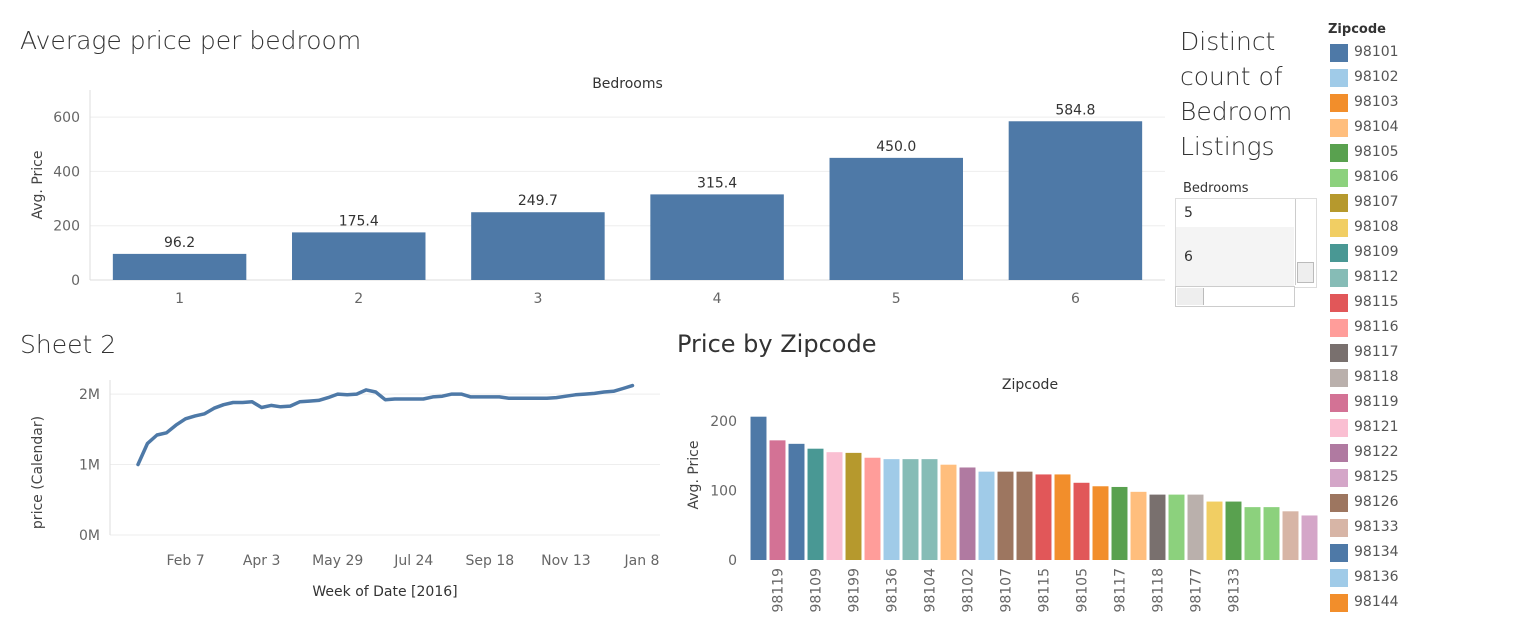 Image resolution: width=1530 pixels, height=624 pixels. What do you see at coordinates (89, 395) in the screenshot?
I see `y-tick-label: 2M` at bounding box center [89, 395].